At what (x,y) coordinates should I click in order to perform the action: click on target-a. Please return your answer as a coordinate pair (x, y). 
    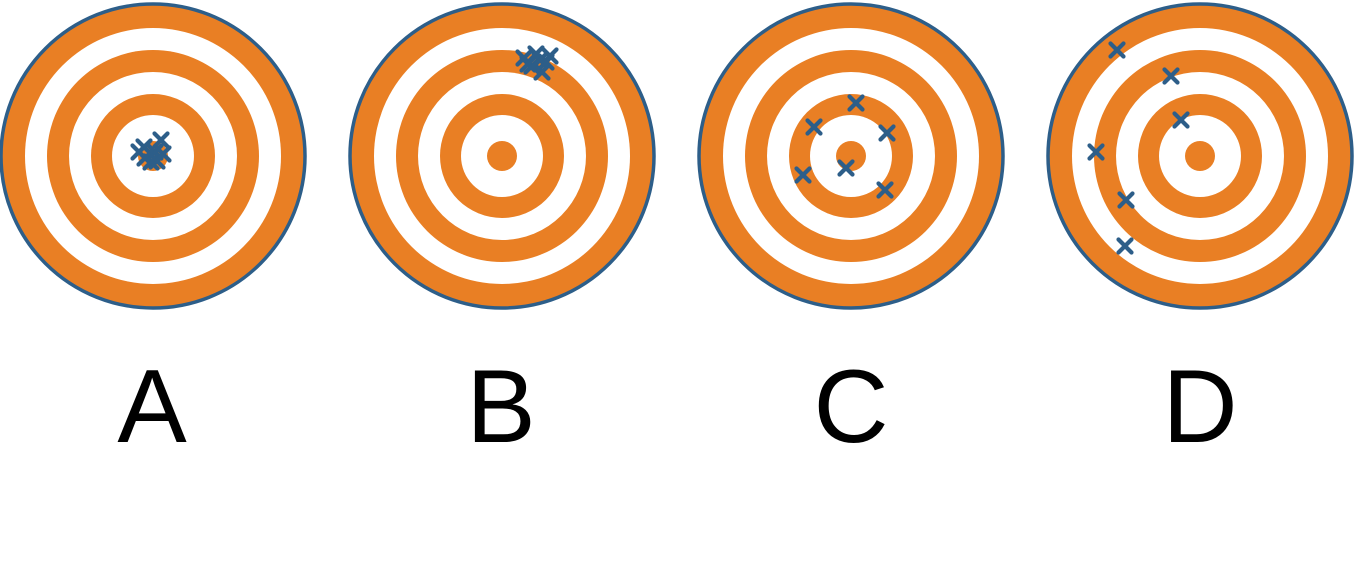
    Looking at the image, I should click on (153, 156).